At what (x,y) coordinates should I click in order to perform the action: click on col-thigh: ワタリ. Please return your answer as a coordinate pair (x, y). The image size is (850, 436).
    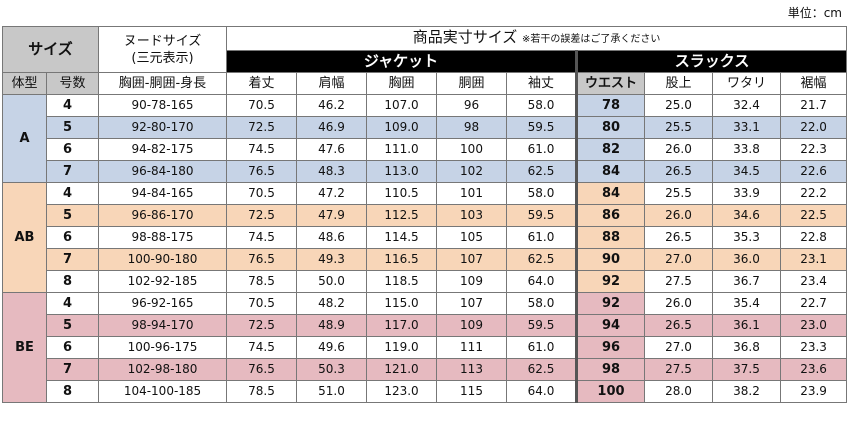
    Looking at the image, I should click on (746, 83).